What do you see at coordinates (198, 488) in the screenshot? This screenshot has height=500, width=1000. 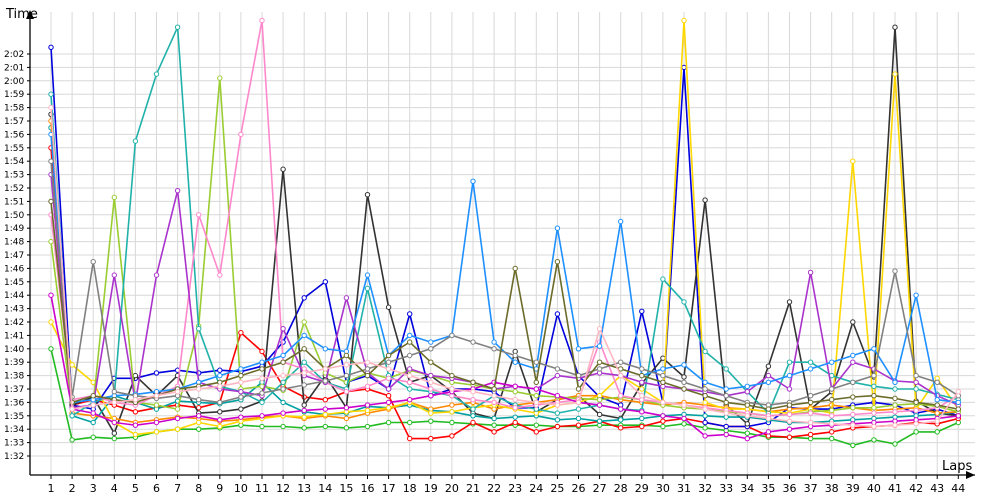 I see `x-tick-label: 8` at bounding box center [198, 488].